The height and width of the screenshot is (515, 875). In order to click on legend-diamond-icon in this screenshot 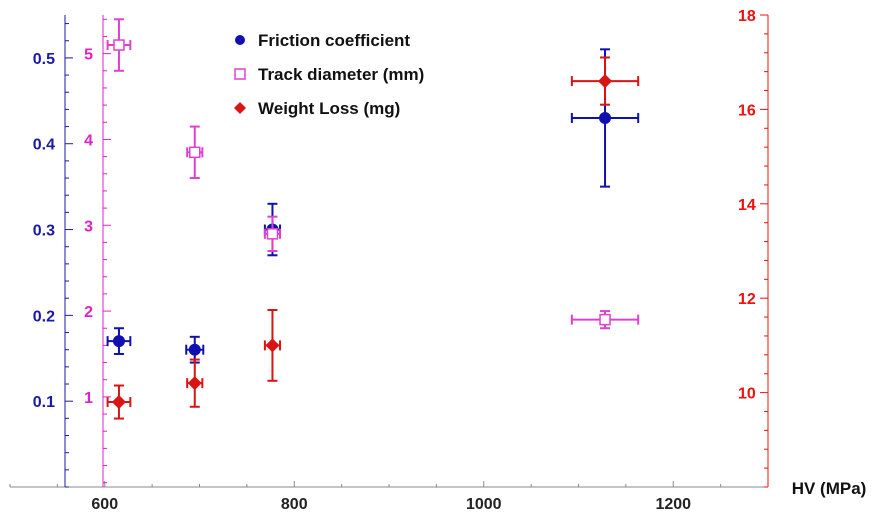, I will do `click(240, 108)`.